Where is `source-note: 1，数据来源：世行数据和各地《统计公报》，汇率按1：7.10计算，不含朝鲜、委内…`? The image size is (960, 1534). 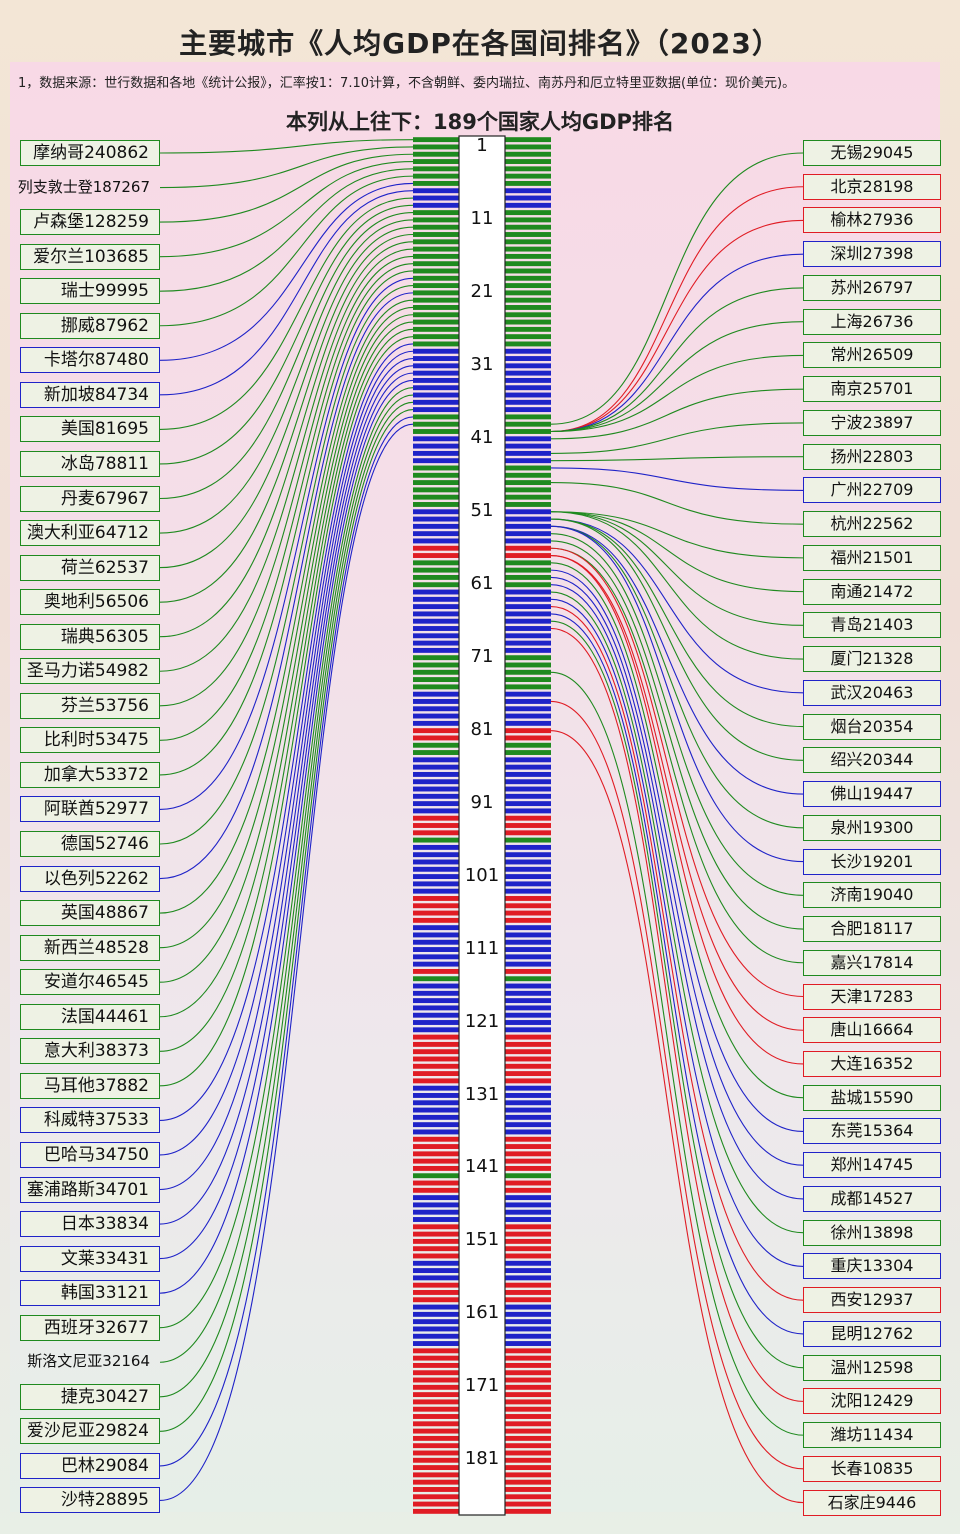 source-note: 1，数据来源：世行数据和各地《统计公报》，汇率按1：7.10计算，不含朝鲜、委内… is located at coordinates (407, 83).